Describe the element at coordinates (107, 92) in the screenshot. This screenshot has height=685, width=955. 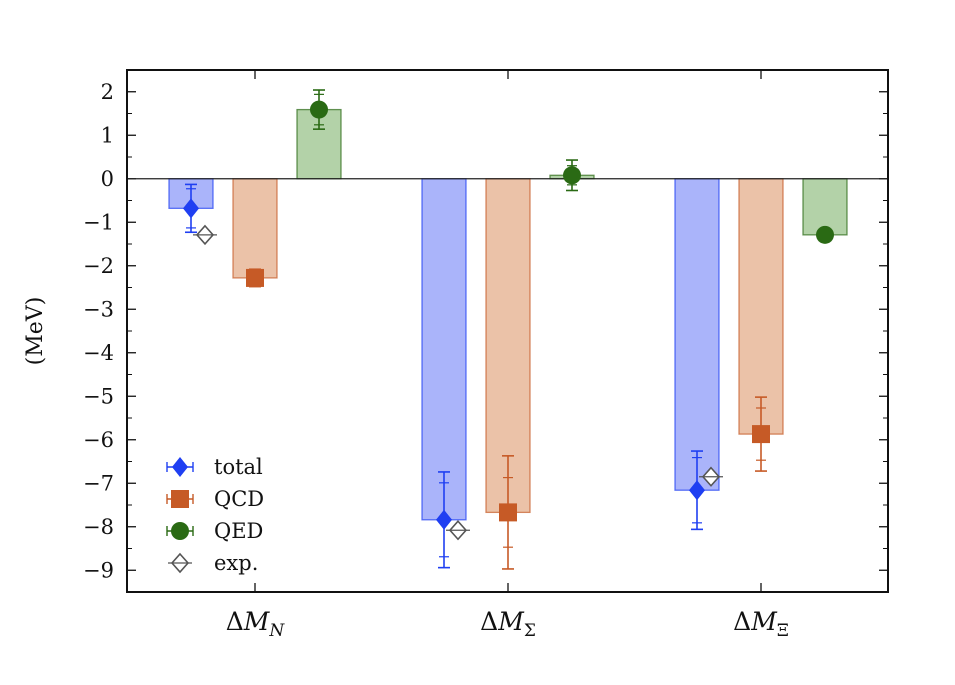
I see `y-tick-label: 2` at that location.